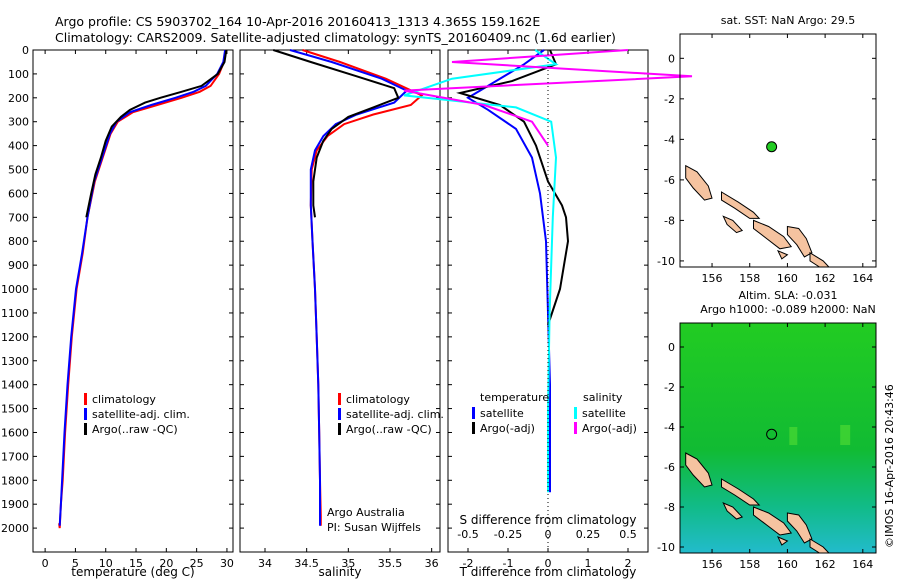 This screenshot has width=900, height=580. Describe the element at coordinates (588, 534) in the screenshot. I see `s-diff-tick-label: 0.25` at that location.